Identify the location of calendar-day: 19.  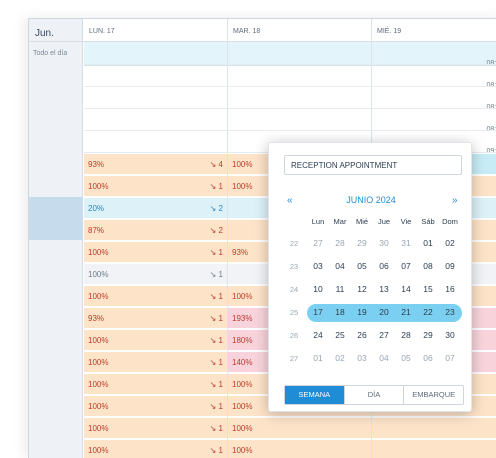
(362, 312).